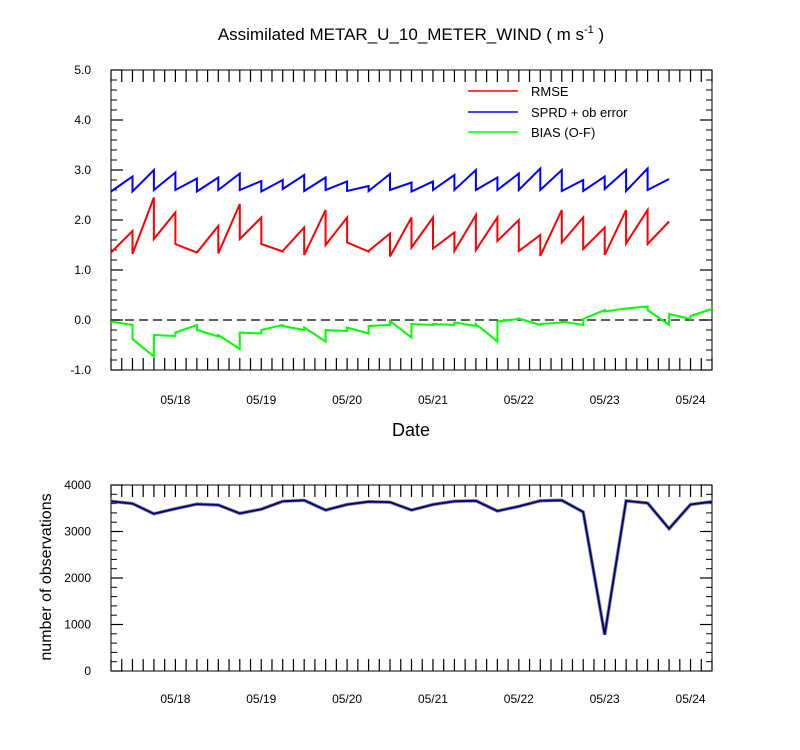 Image resolution: width=800 pixels, height=750 pixels. I want to click on y-tick-label: 2000, so click(77, 578).